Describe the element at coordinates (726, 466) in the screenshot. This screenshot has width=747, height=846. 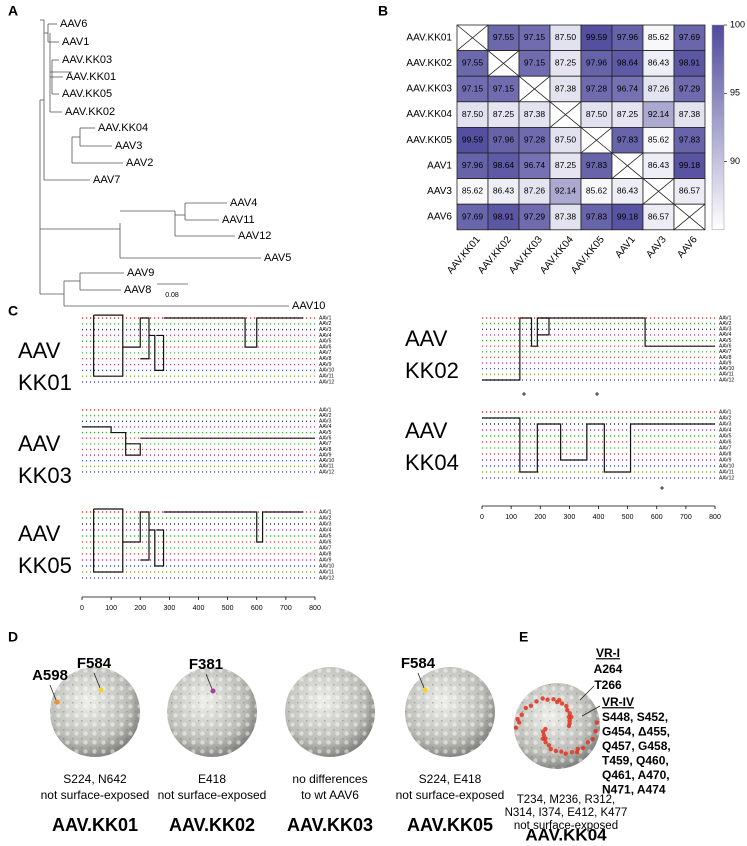
I see `sequence-label: AAV10` at that location.